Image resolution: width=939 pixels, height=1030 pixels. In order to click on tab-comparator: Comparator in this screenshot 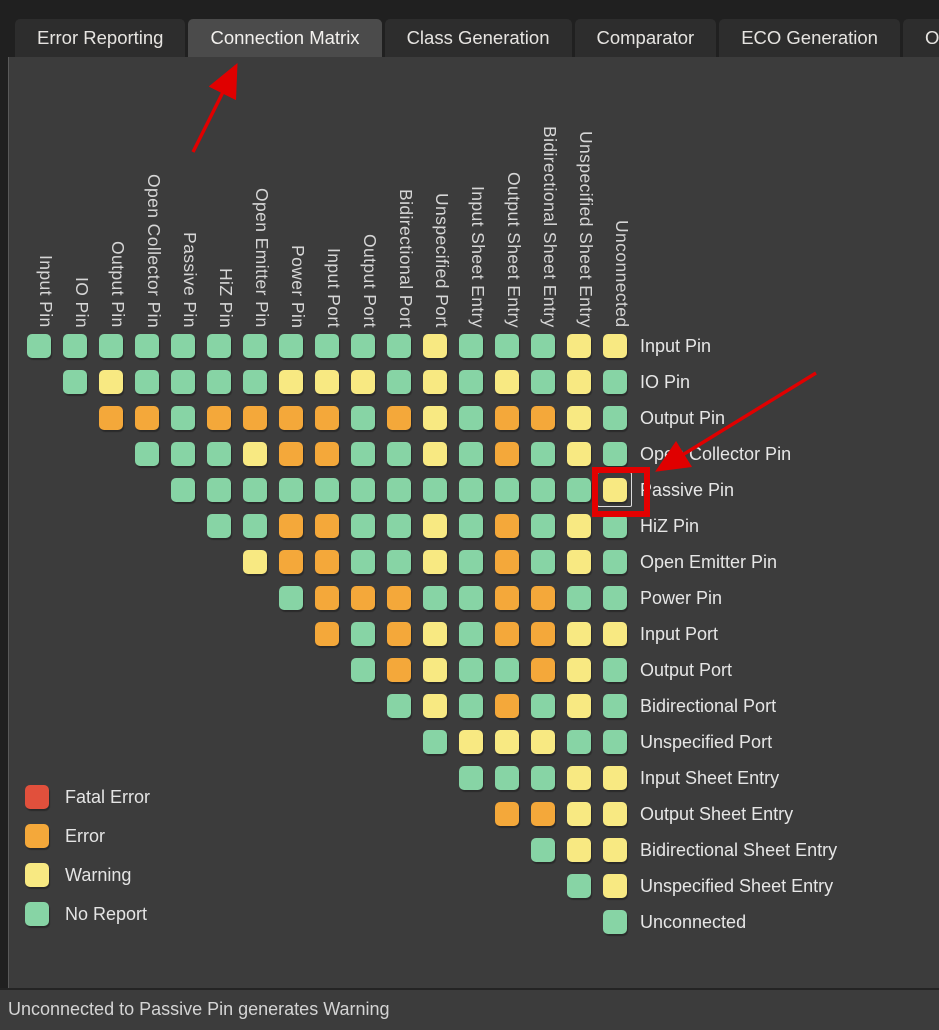, I will do `click(645, 38)`.